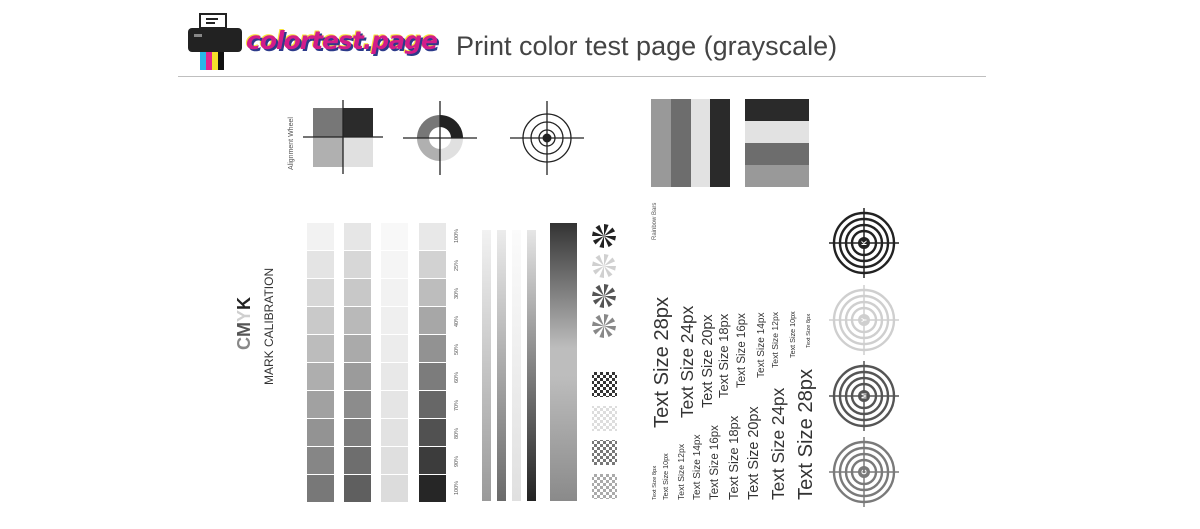 The height and width of the screenshot is (529, 1200). Describe the element at coordinates (291, 143) in the screenshot. I see `alignment-wheel-label: Alignment Wheel` at that location.